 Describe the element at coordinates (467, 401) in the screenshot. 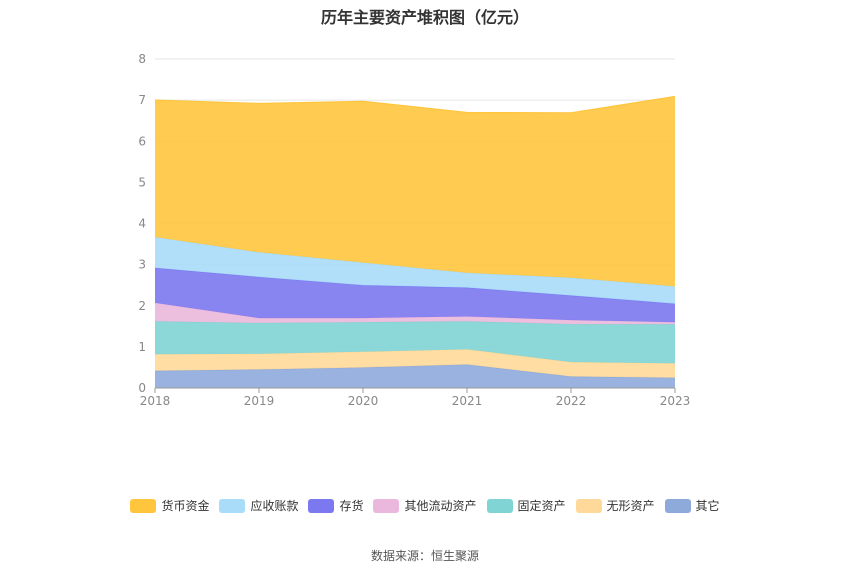

I see `x-tick-label: 2021` at that location.